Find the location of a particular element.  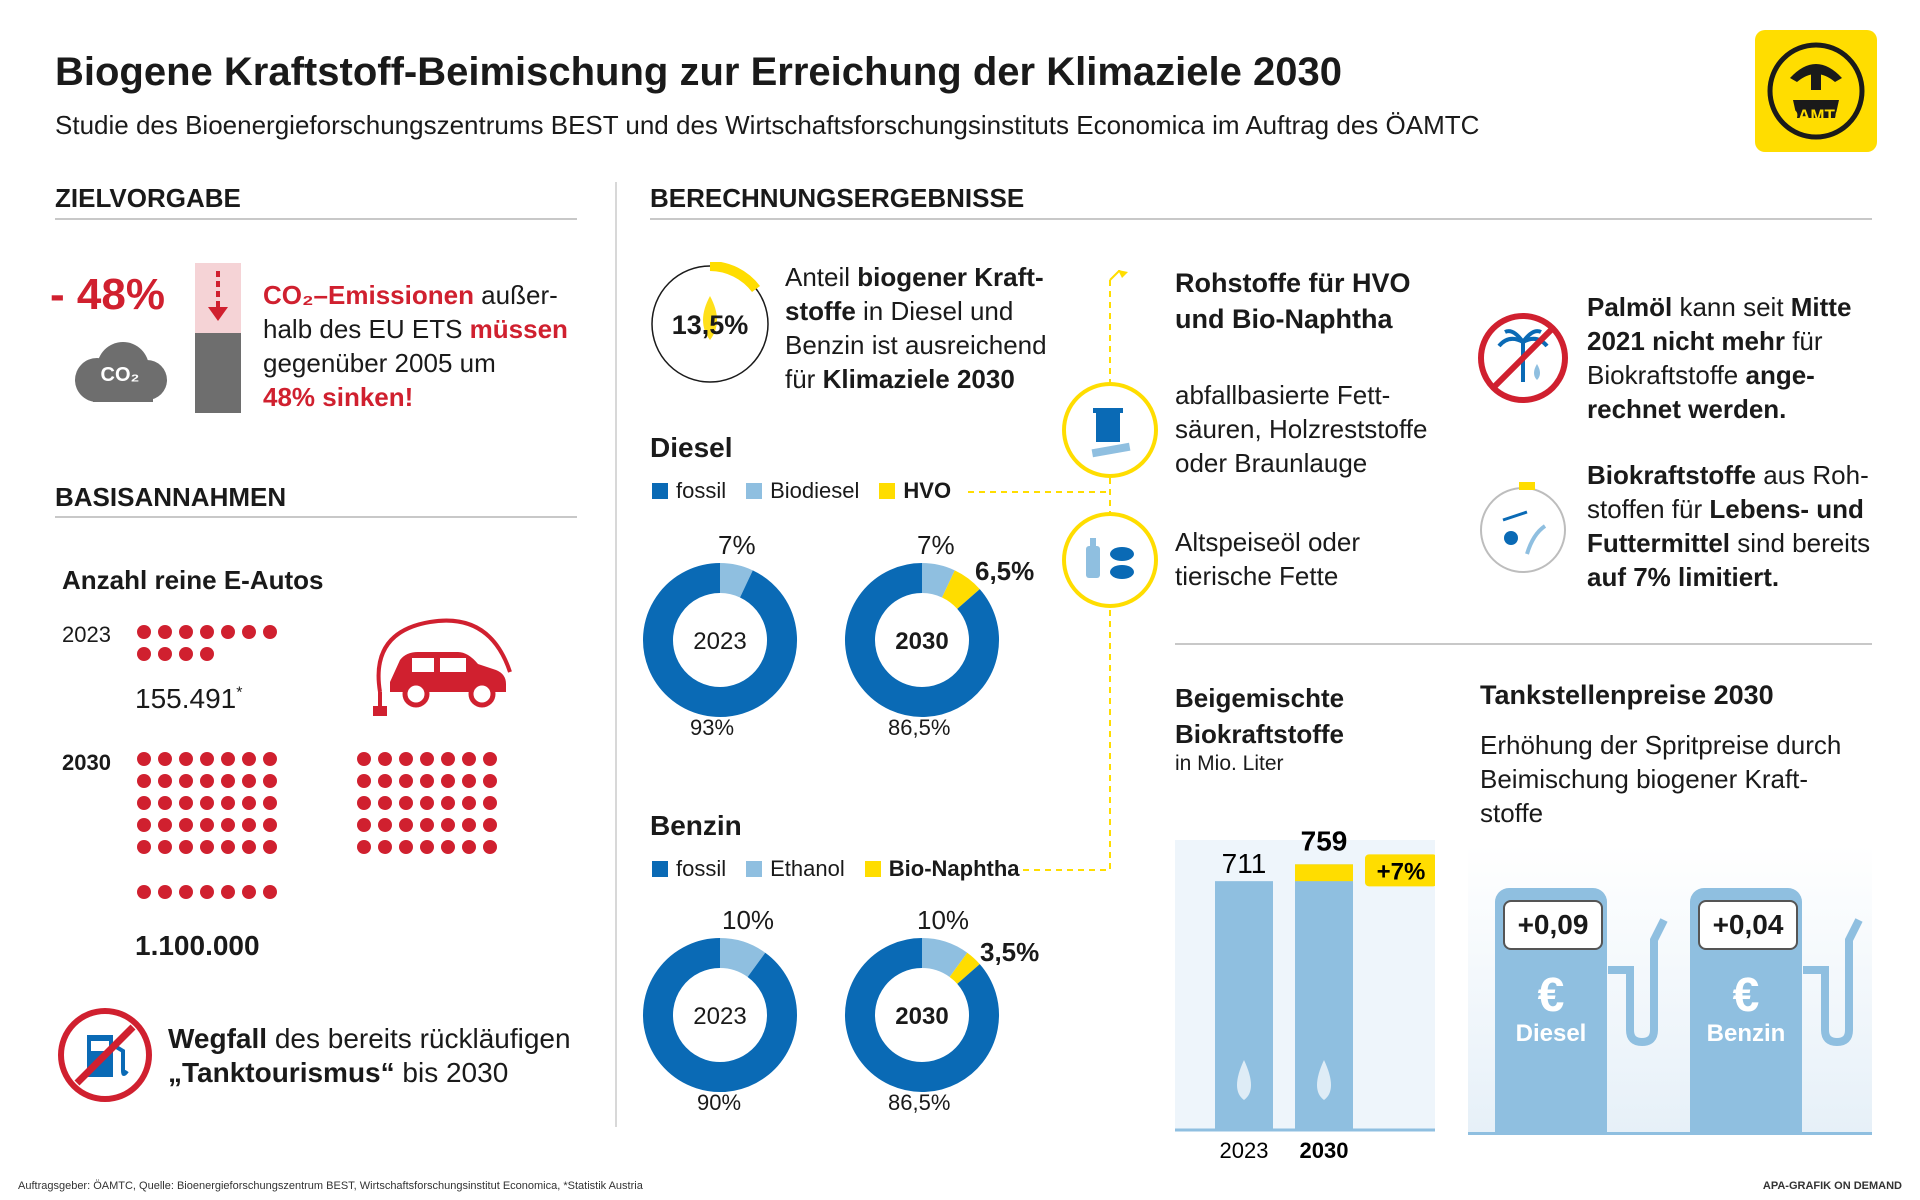

donut-slice-diesel-2023-fossil is located at coordinates (720, 640).